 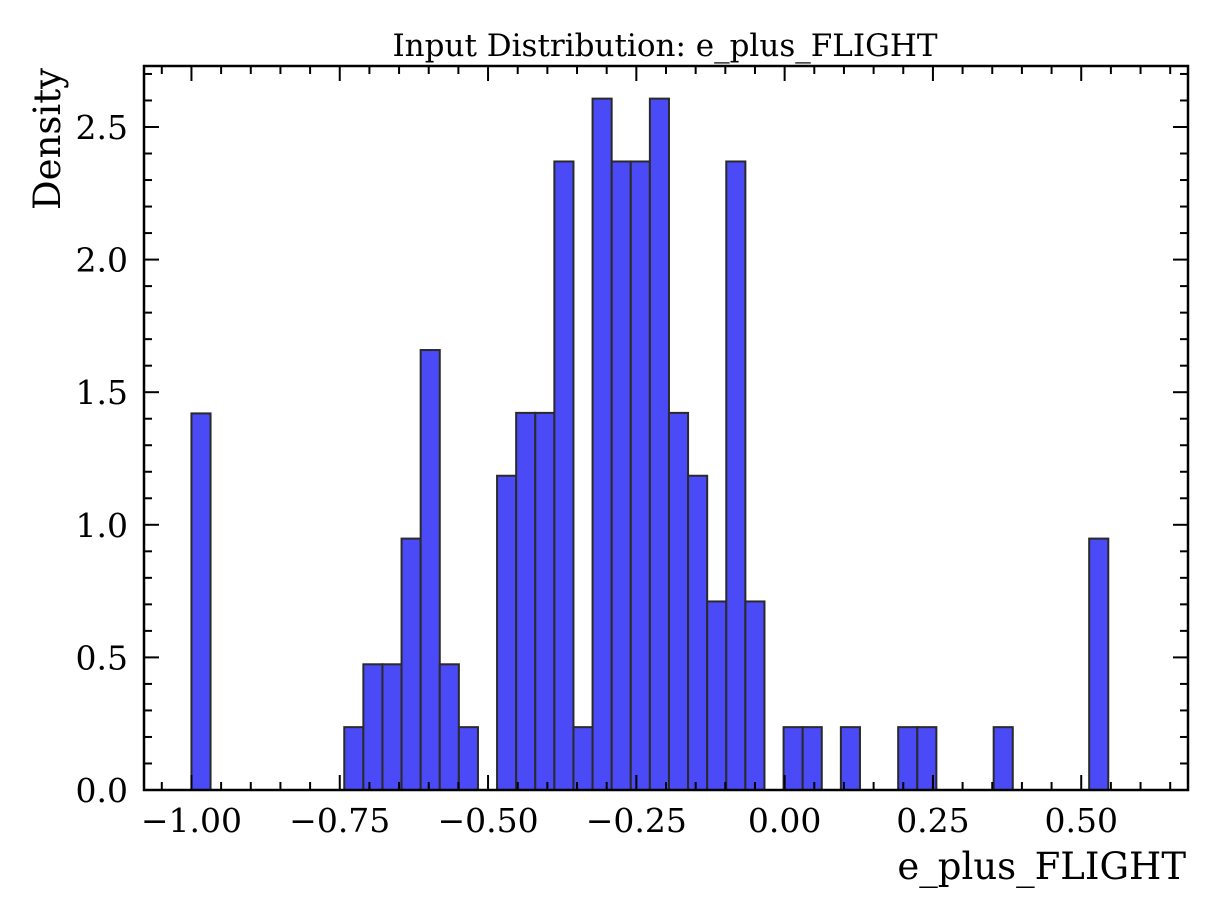 I want to click on y-tick-label: 1.0, so click(x=102, y=525).